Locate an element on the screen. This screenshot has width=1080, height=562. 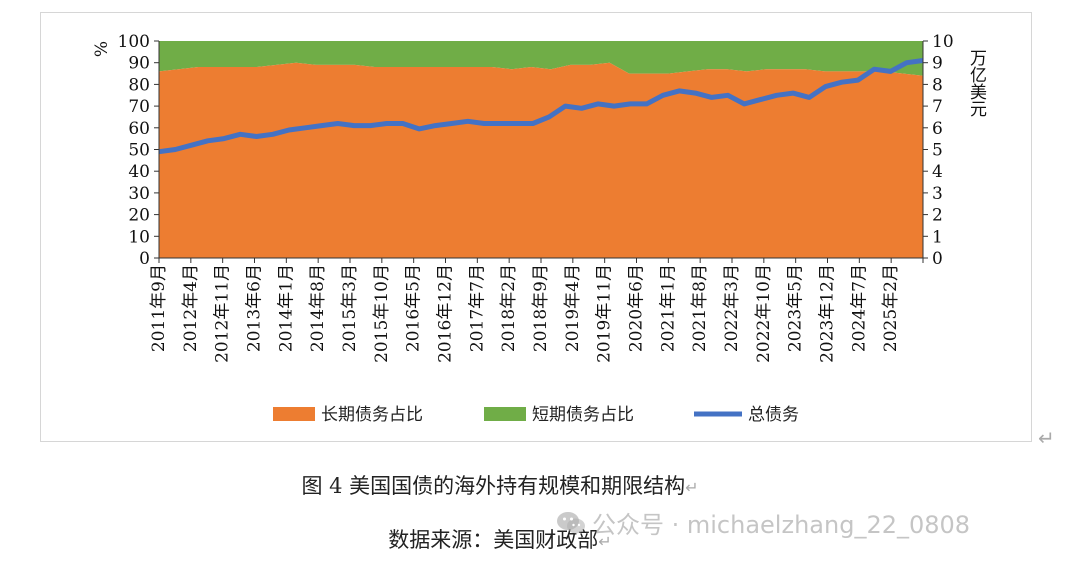
legend-short-term-label: 短期债务占比 is located at coordinates (583, 415).